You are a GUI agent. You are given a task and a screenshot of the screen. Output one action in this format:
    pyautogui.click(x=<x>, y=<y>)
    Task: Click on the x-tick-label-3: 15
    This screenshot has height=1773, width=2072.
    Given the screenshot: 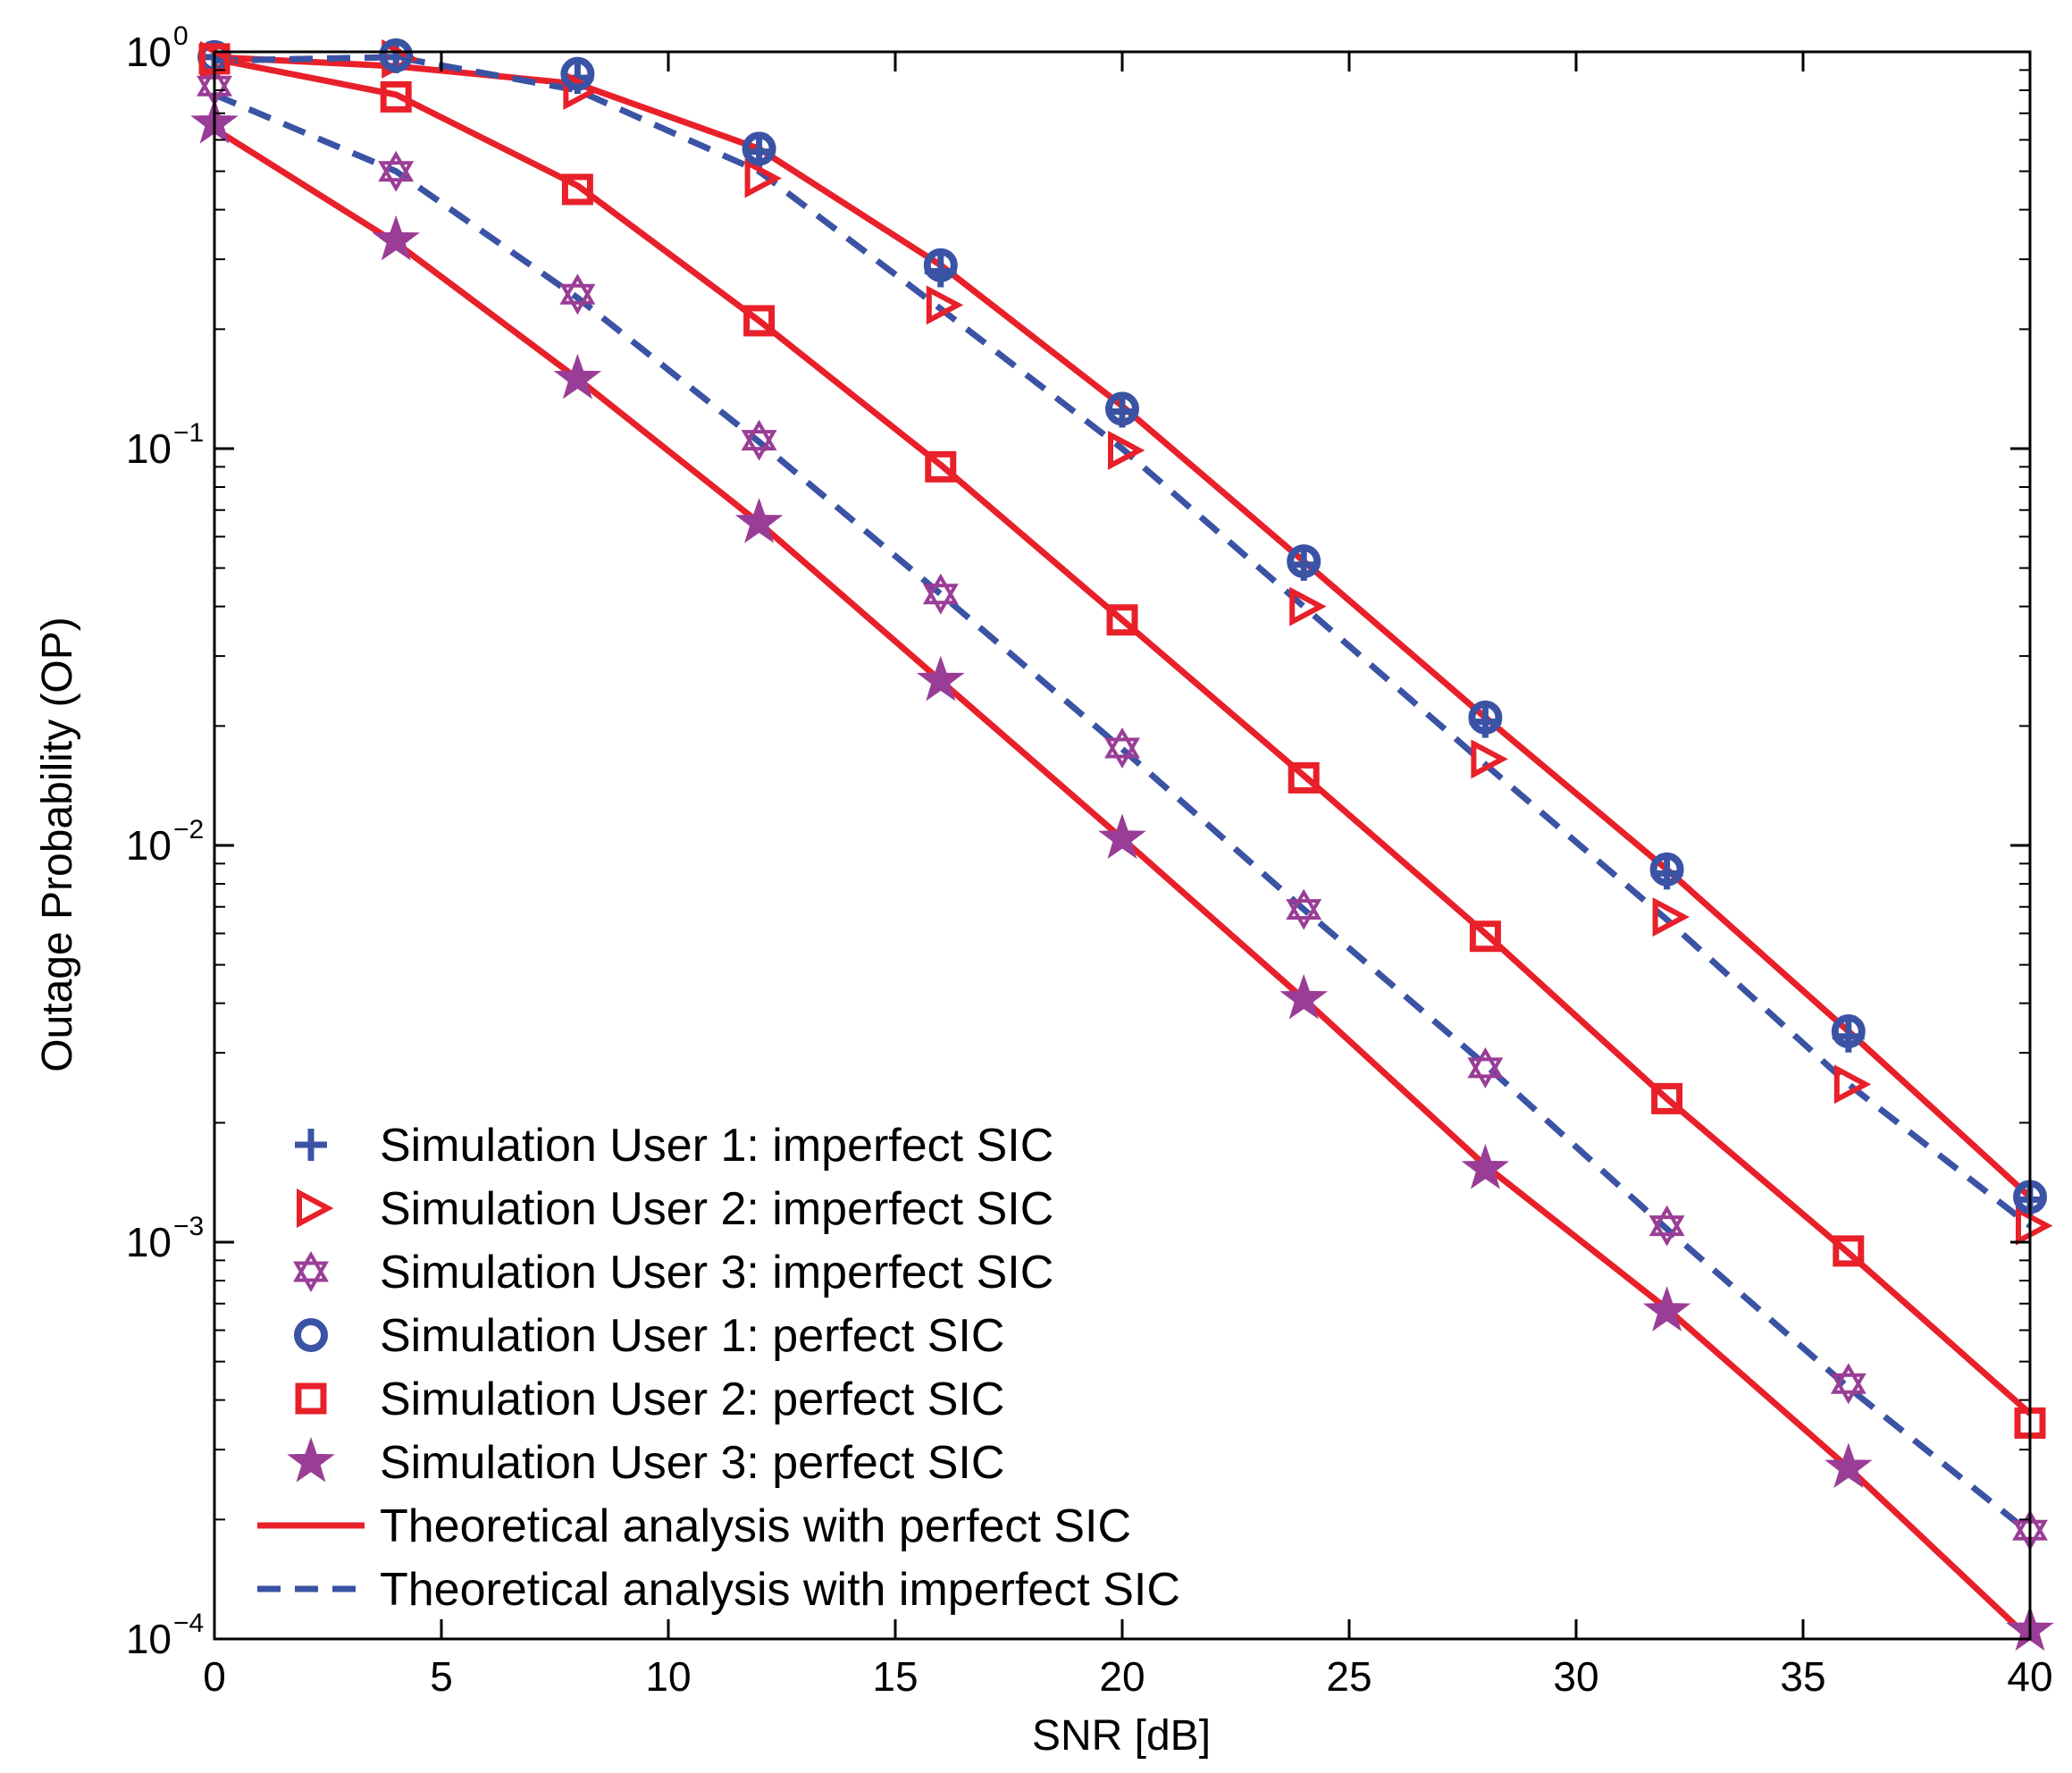 What is the action you would take?
    pyautogui.click(x=895, y=1677)
    